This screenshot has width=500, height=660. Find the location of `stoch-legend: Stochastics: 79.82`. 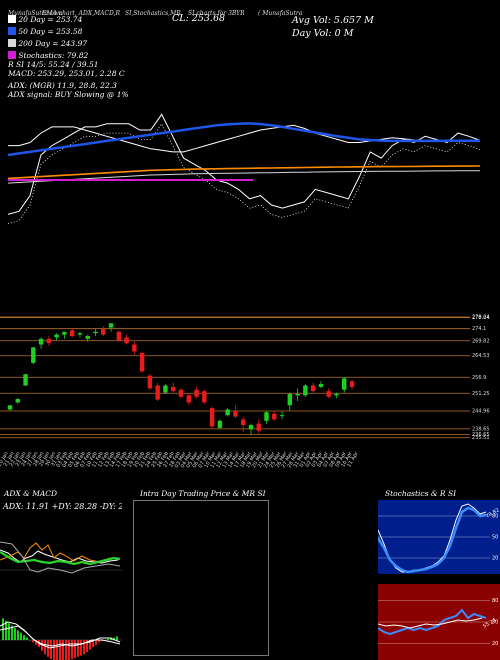

stoch-legend: Stochastics: 79.82 is located at coordinates (48, 55).